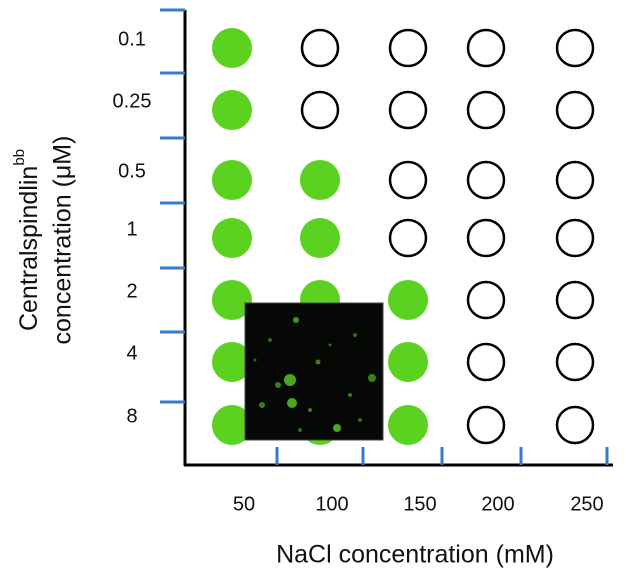  What do you see at coordinates (244, 504) in the screenshot?
I see `x-tick-label: 50` at bounding box center [244, 504].